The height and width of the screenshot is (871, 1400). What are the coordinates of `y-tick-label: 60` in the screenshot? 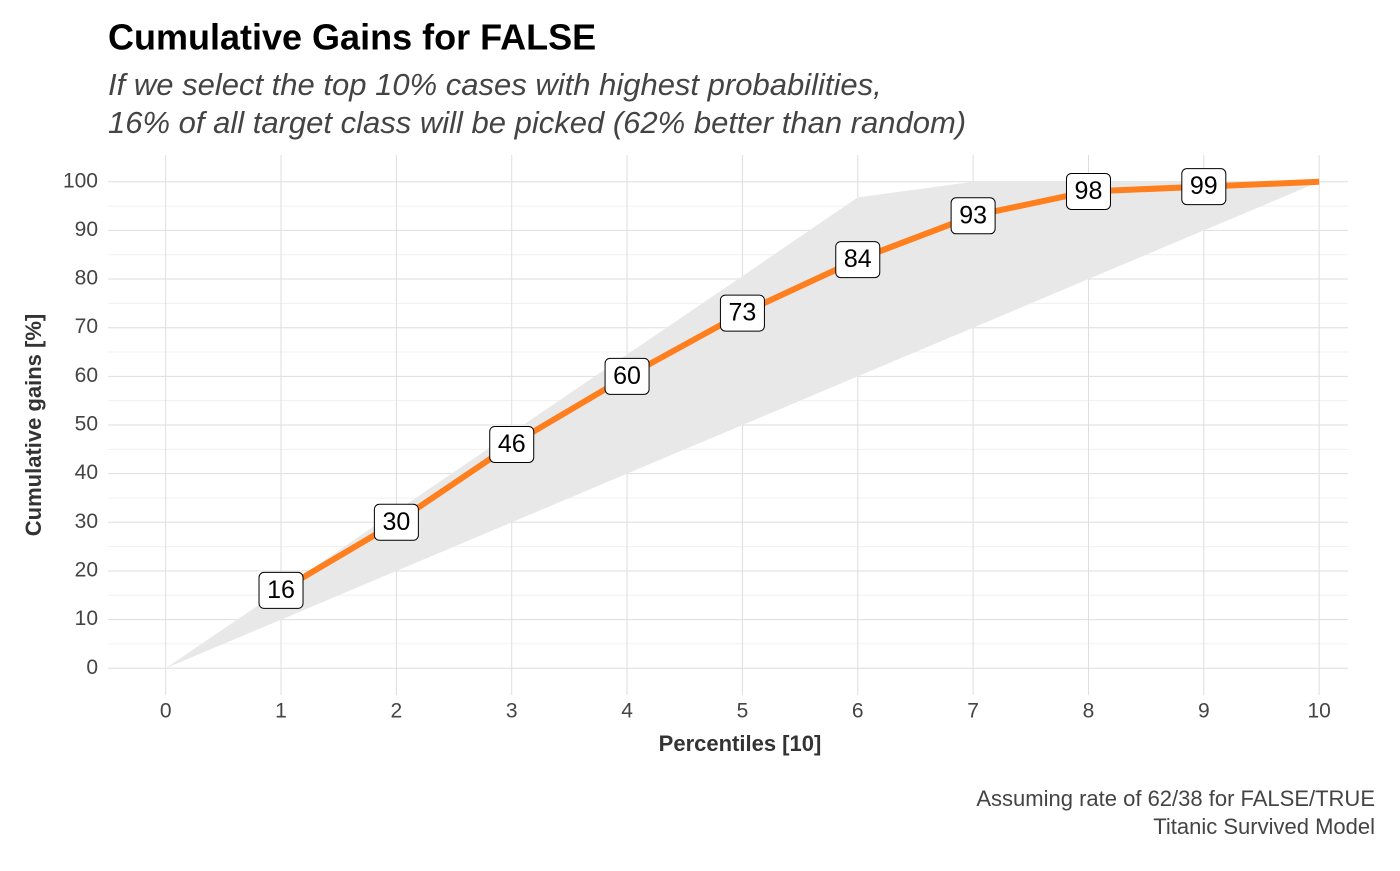 It's located at (86, 375).